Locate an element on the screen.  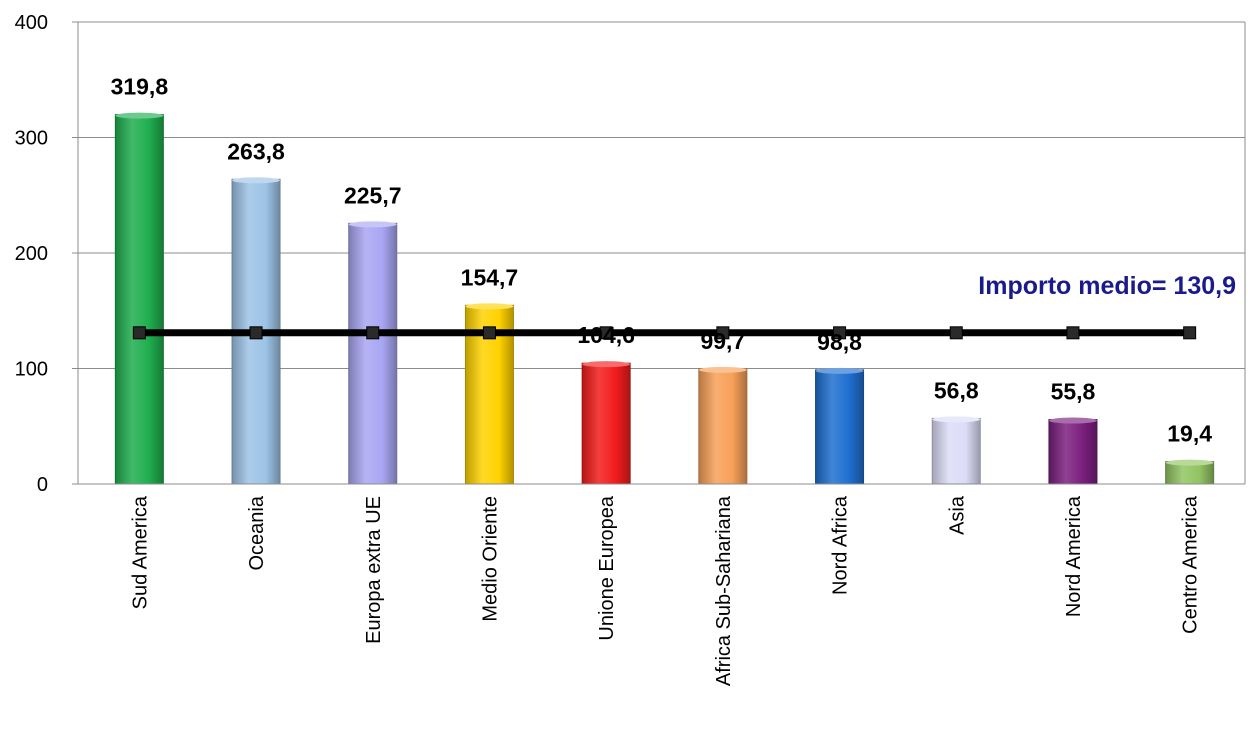
y-tick-label: 400 is located at coordinates (31, 23).